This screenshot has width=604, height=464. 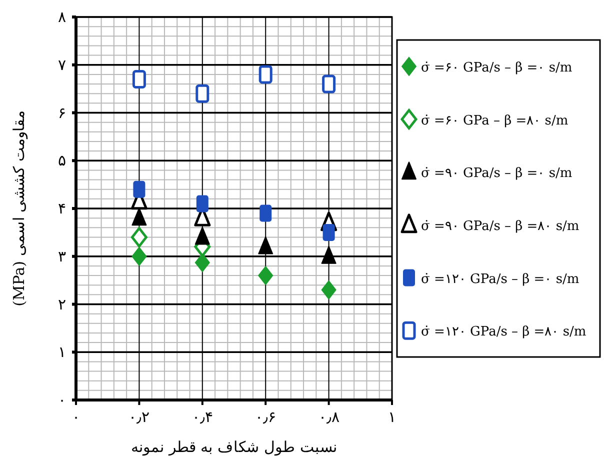 I want to click on y-tick-label: ۶, so click(x=62, y=113).